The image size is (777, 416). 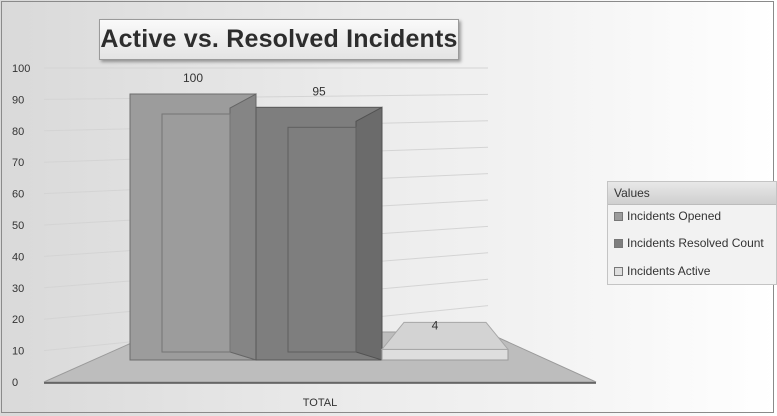 I want to click on bar-front, so click(x=445, y=354).